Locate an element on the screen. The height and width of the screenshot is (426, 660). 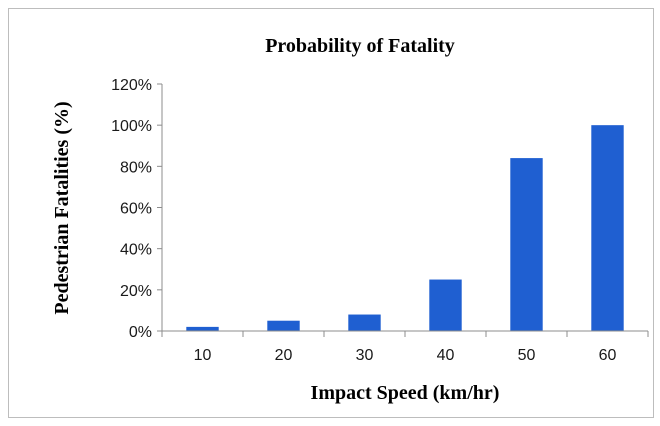
y-tick-label: 60% is located at coordinates (136, 209).